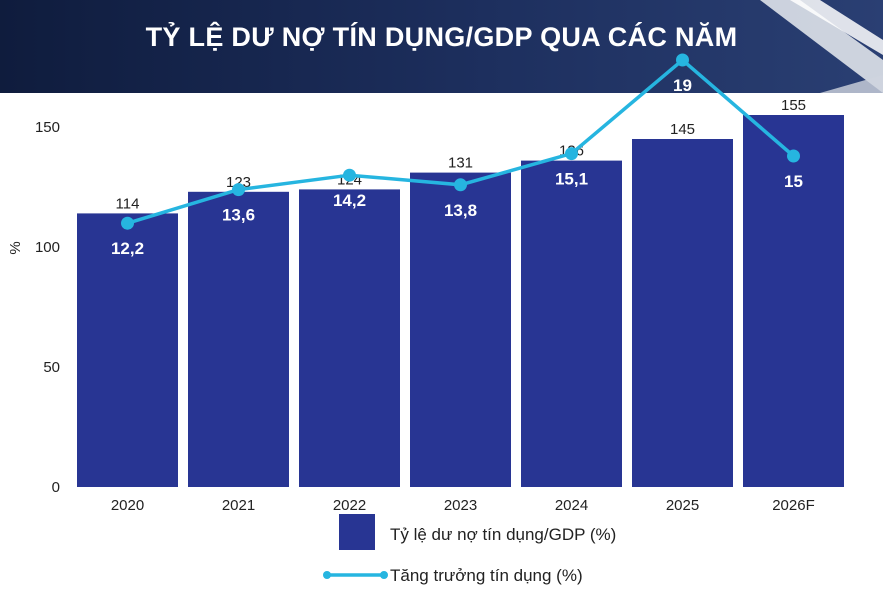 The image size is (883, 597). What do you see at coordinates (51, 367) in the screenshot?
I see `y-tick-label: 50` at bounding box center [51, 367].